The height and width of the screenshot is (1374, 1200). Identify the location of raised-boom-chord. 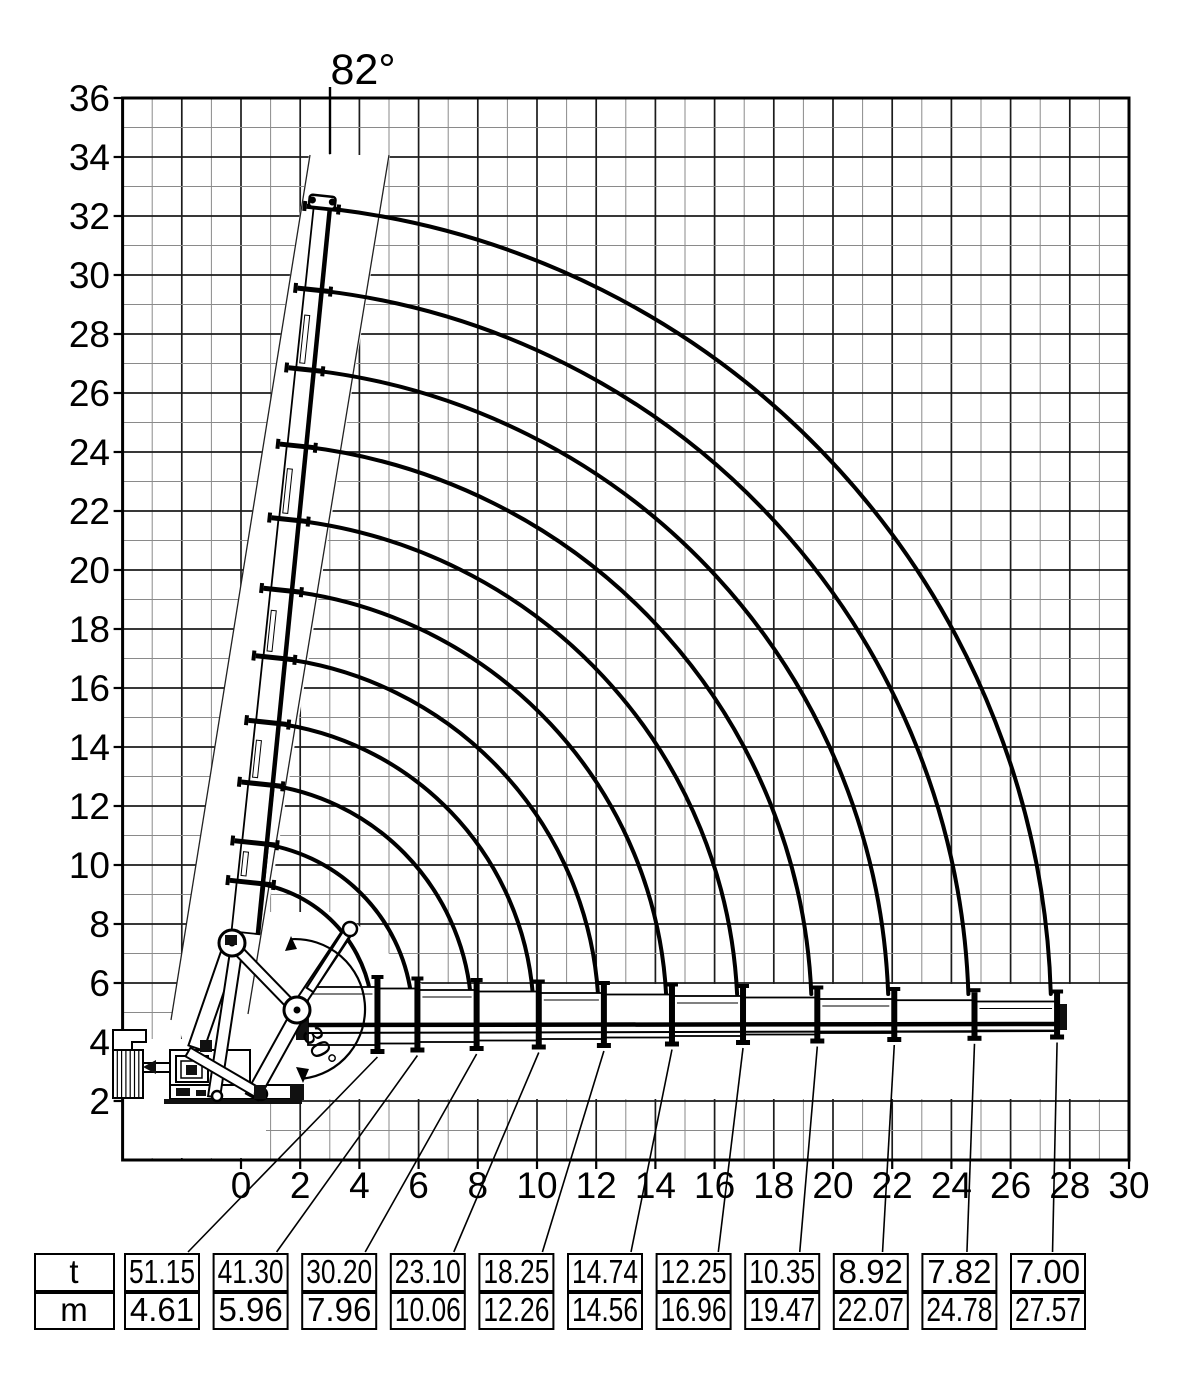
(294, 569).